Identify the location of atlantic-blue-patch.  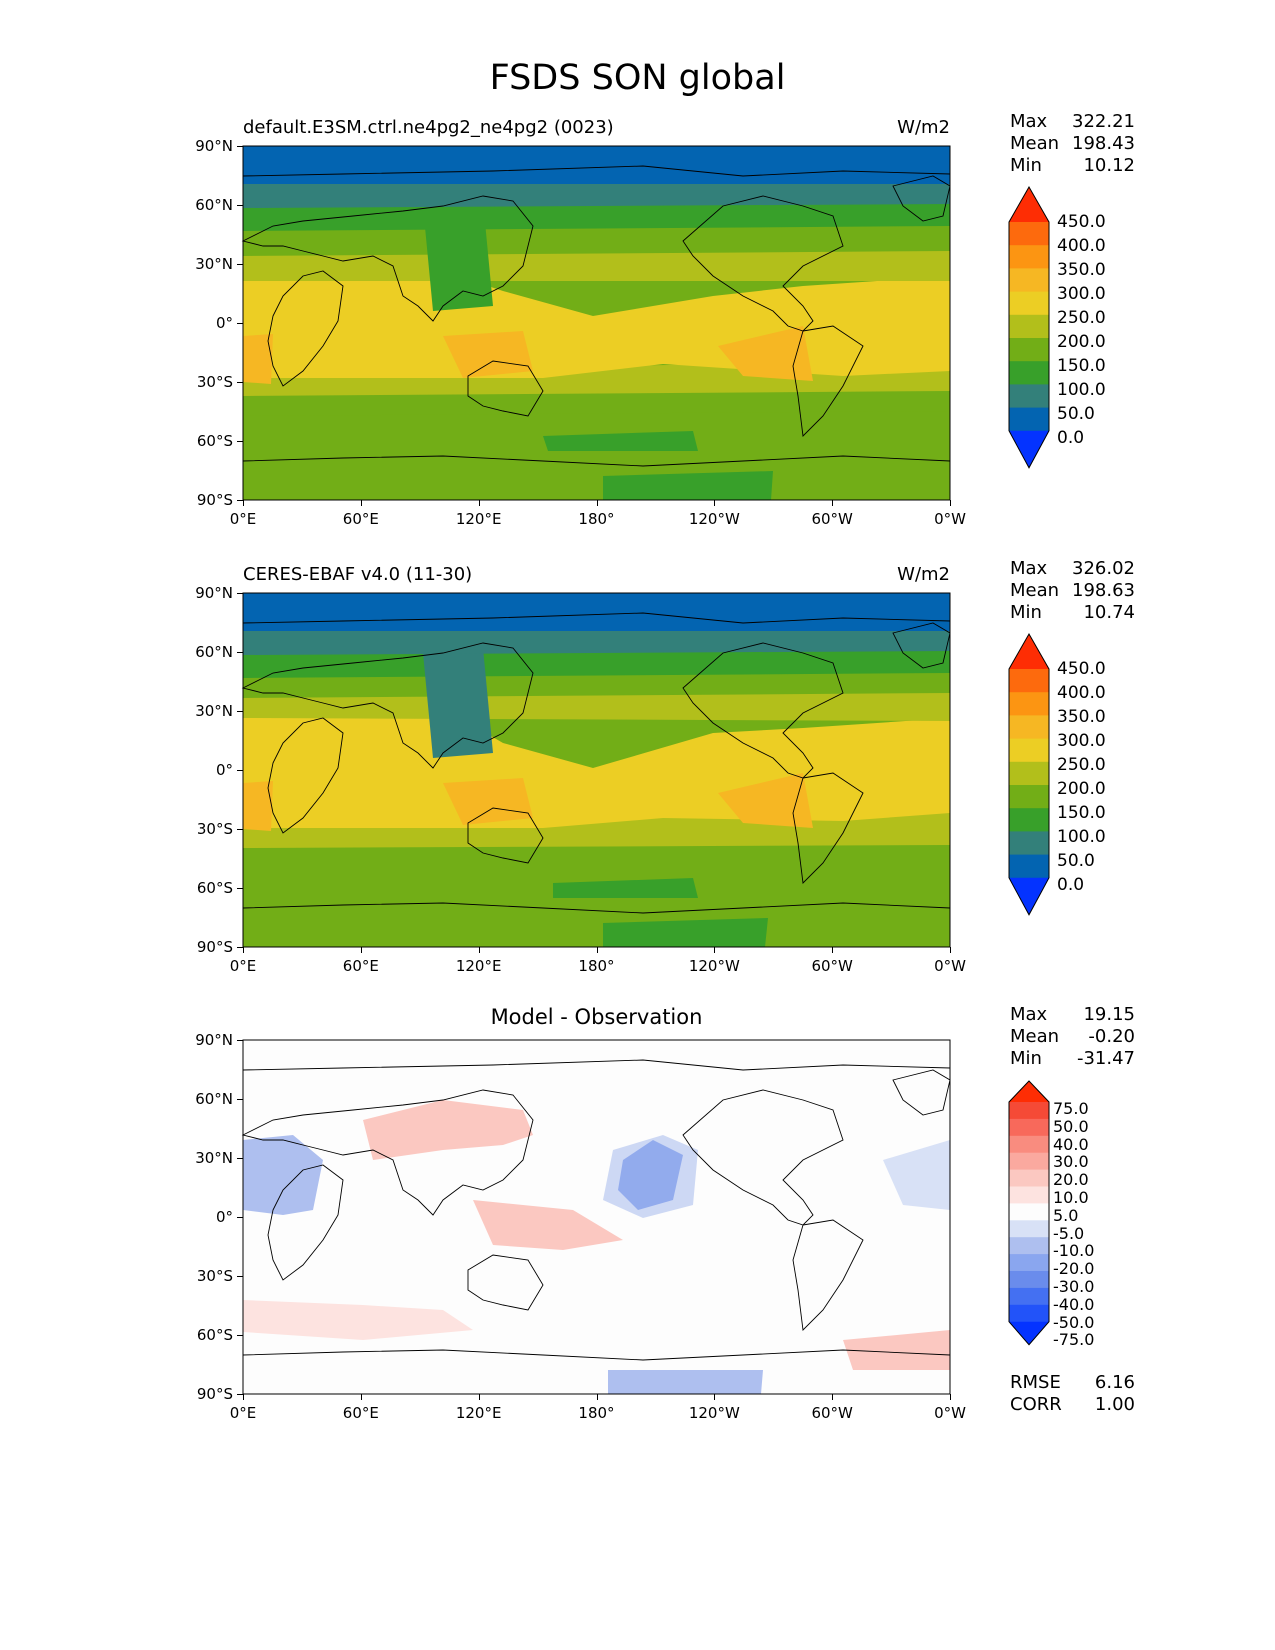
(916, 1175).